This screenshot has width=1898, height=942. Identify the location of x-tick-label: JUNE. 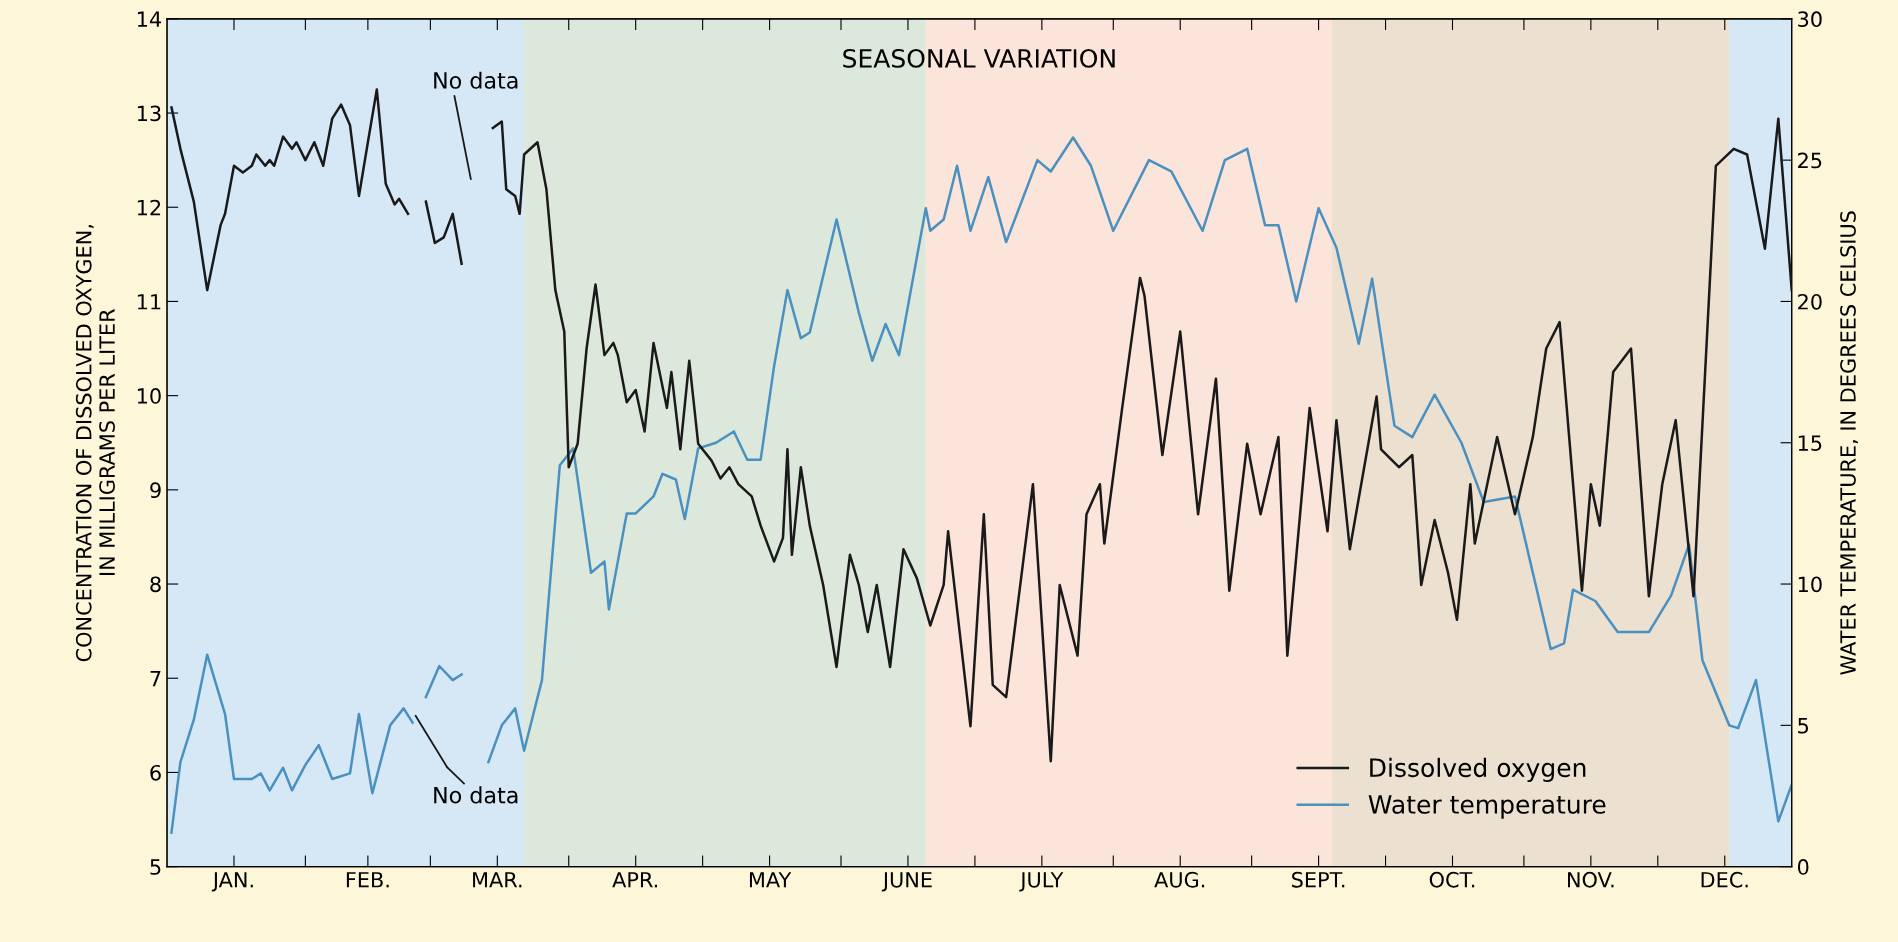
(906, 882).